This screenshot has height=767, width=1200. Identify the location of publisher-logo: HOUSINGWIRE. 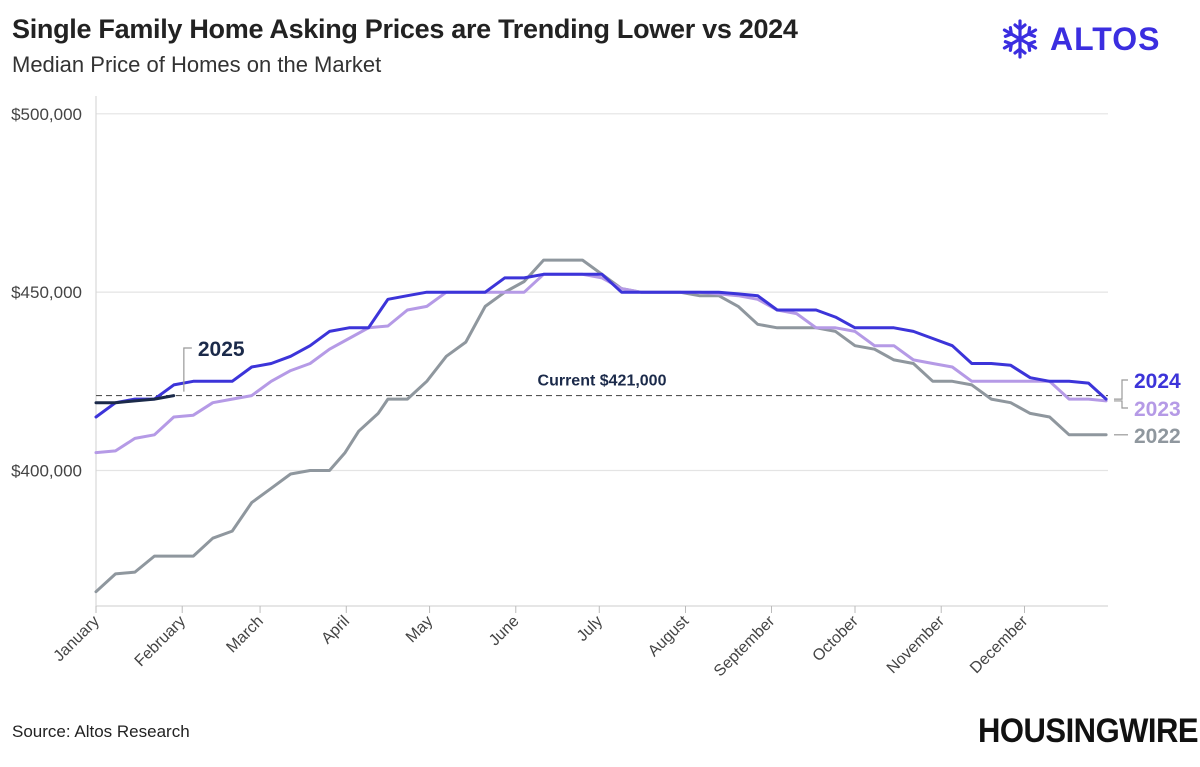
(1088, 730).